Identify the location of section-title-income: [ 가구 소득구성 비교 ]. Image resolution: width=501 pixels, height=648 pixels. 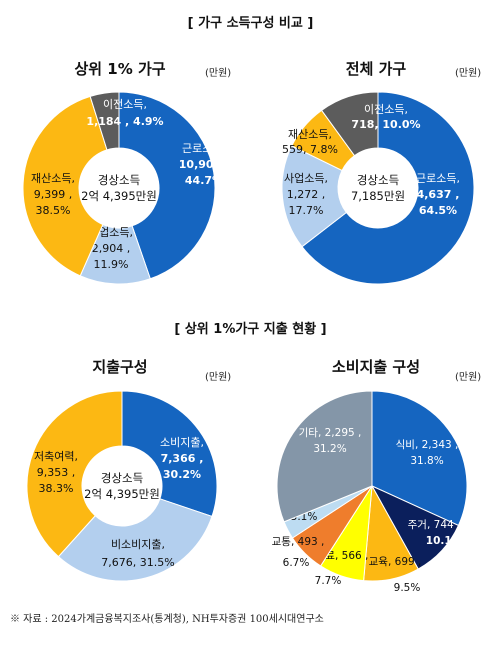
(250, 23).